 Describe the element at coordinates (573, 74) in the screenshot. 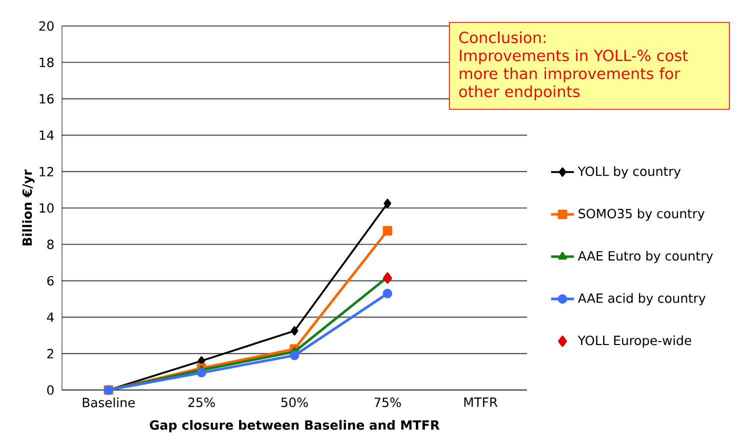

I see `annotation: Improvements in YOLL-% cost more than improvements for other endpoints` at that location.